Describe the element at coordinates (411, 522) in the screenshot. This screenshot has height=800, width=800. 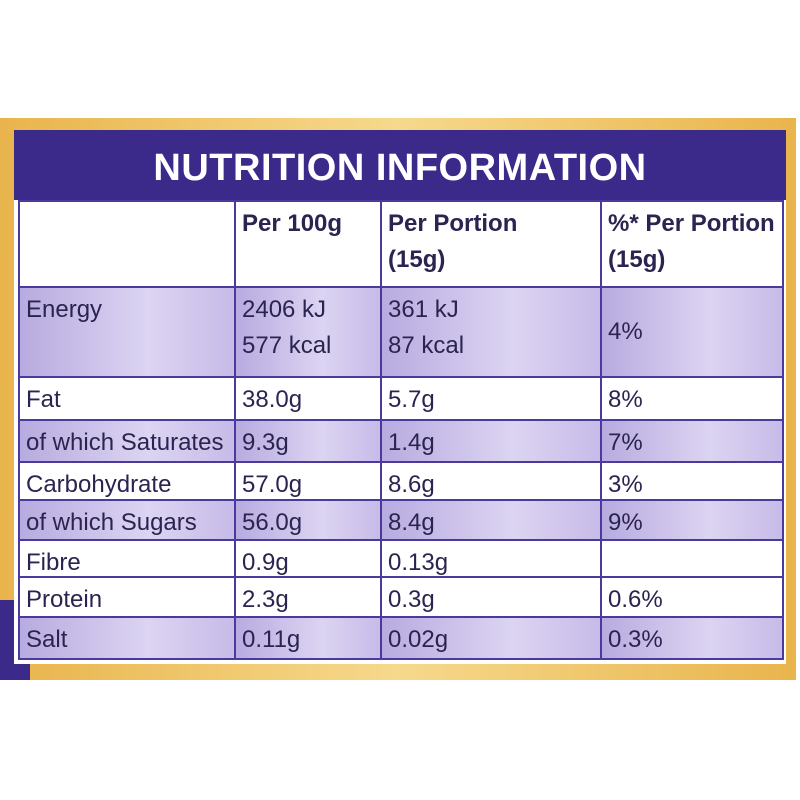
I see `cell-text: 8.4g` at that location.